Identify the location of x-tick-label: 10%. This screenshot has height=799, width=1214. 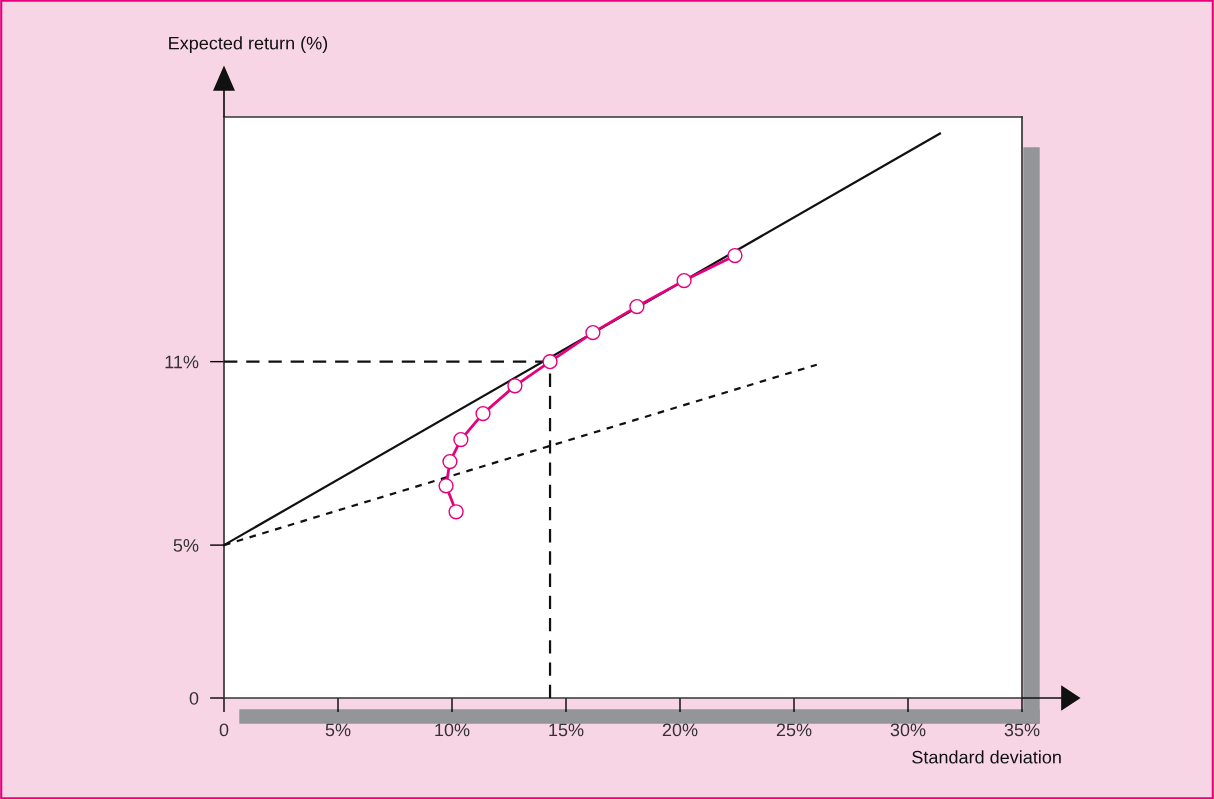
(452, 730).